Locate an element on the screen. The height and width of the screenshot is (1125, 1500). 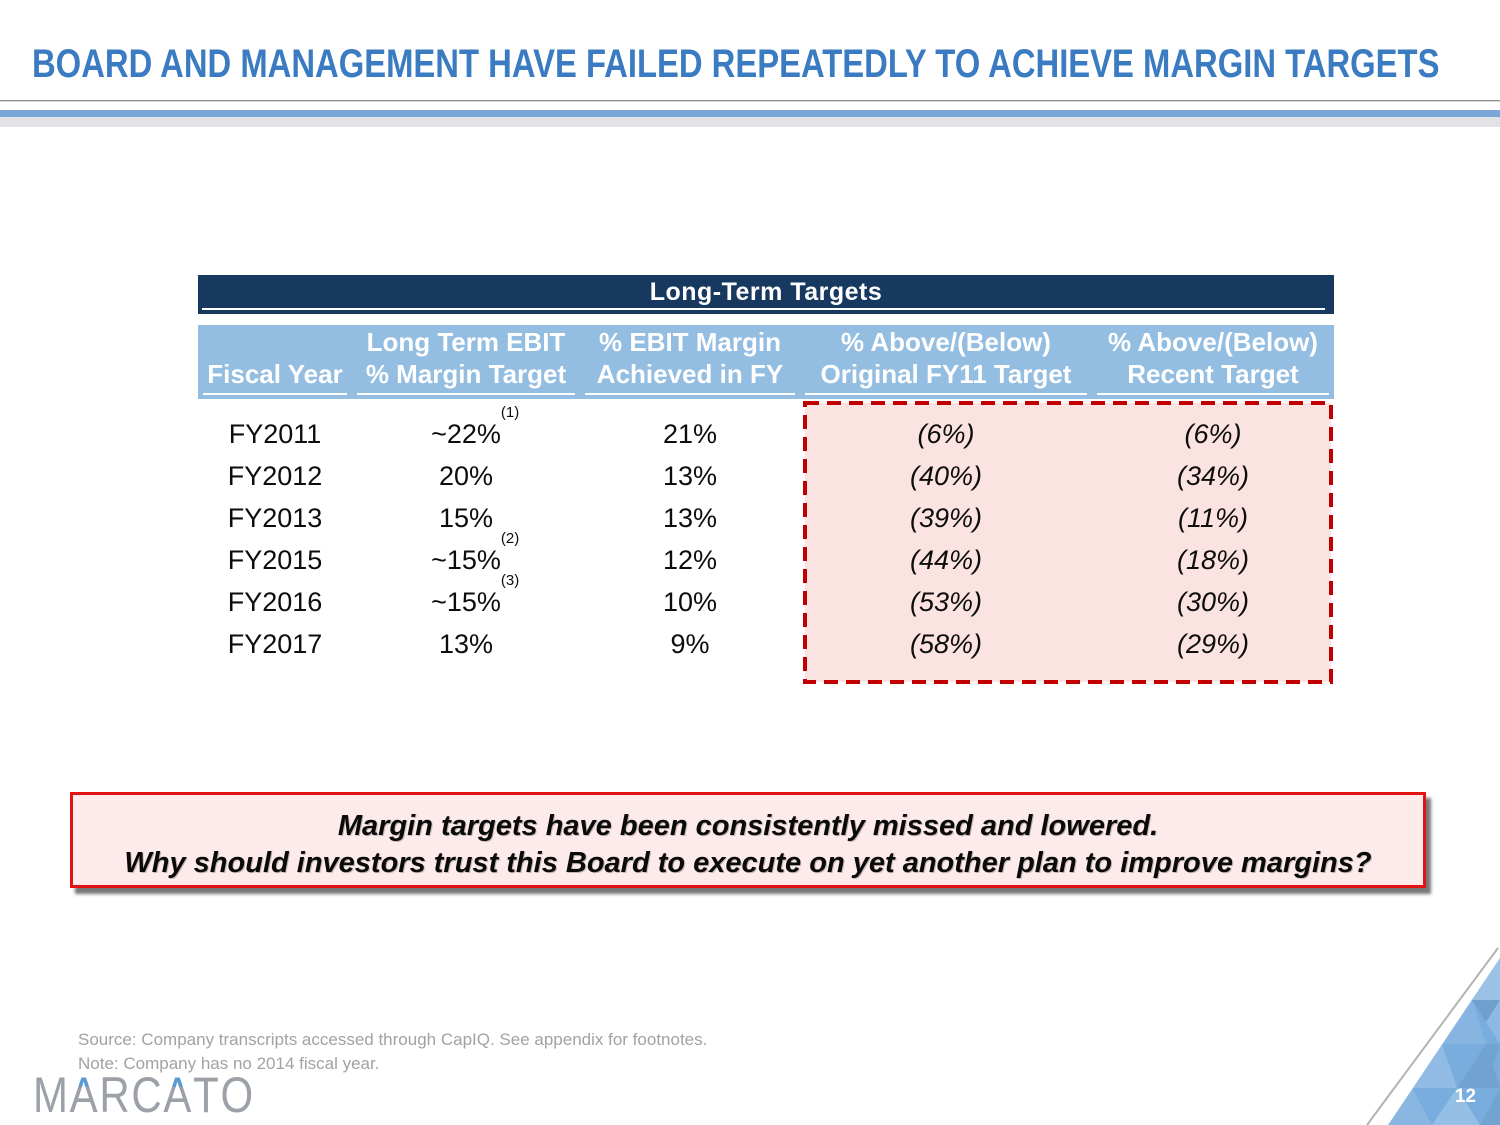
cell-vs-recent: (18%) is located at coordinates (1213, 559).